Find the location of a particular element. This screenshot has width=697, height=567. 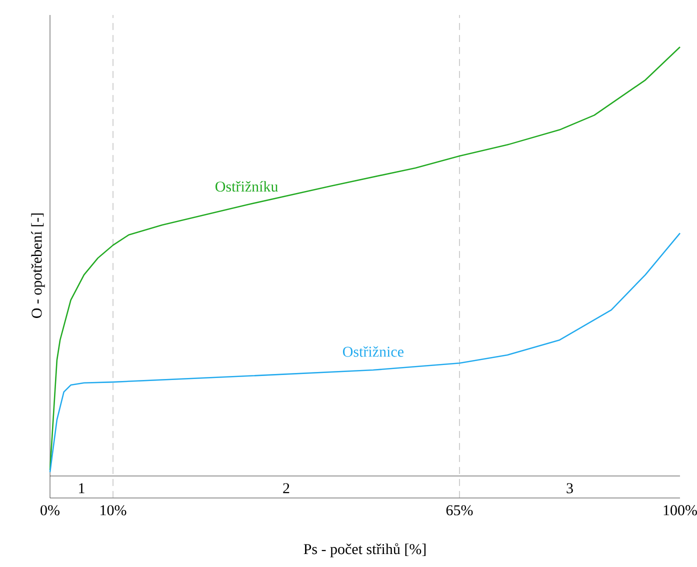

text: 2 is located at coordinates (286, 488).